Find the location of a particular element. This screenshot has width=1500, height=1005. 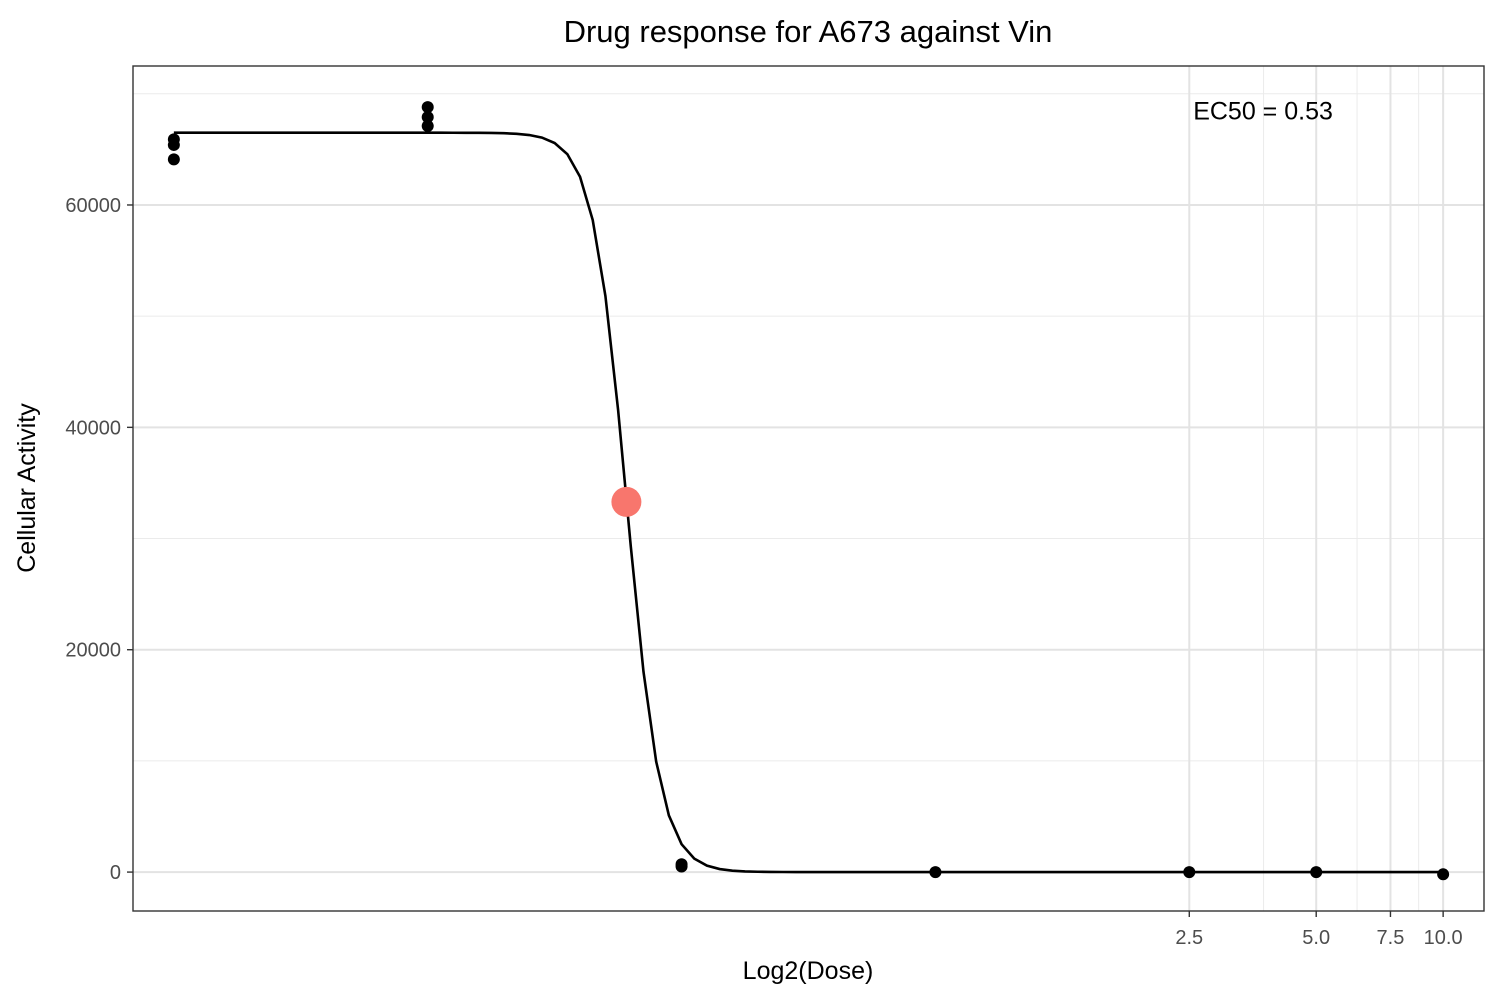

x-tick-label: 10.0 is located at coordinates (1443, 938).